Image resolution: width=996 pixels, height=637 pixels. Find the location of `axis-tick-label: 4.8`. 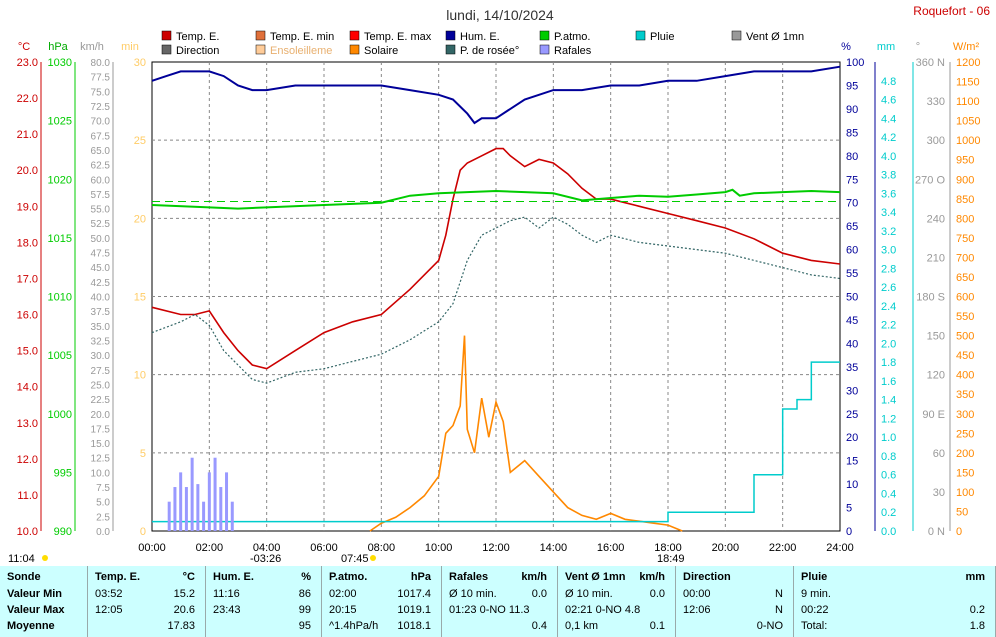

axis-tick-label: 4.8 is located at coordinates (888, 82).